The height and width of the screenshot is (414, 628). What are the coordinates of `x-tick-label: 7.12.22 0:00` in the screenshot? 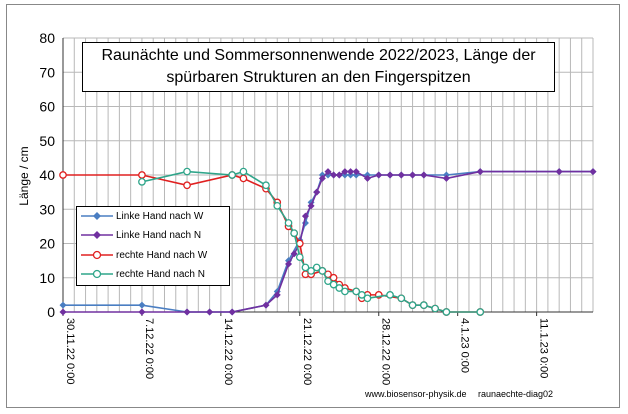 It's located at (149, 348).